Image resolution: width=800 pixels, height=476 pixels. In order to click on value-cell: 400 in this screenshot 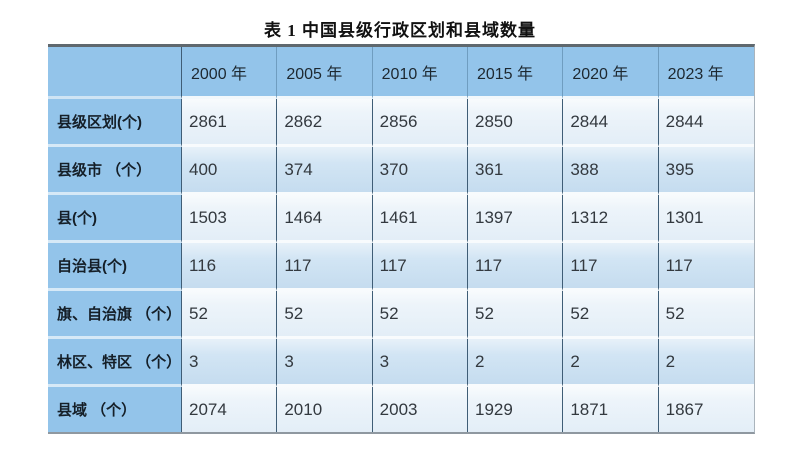, I will do `click(230, 171)`.